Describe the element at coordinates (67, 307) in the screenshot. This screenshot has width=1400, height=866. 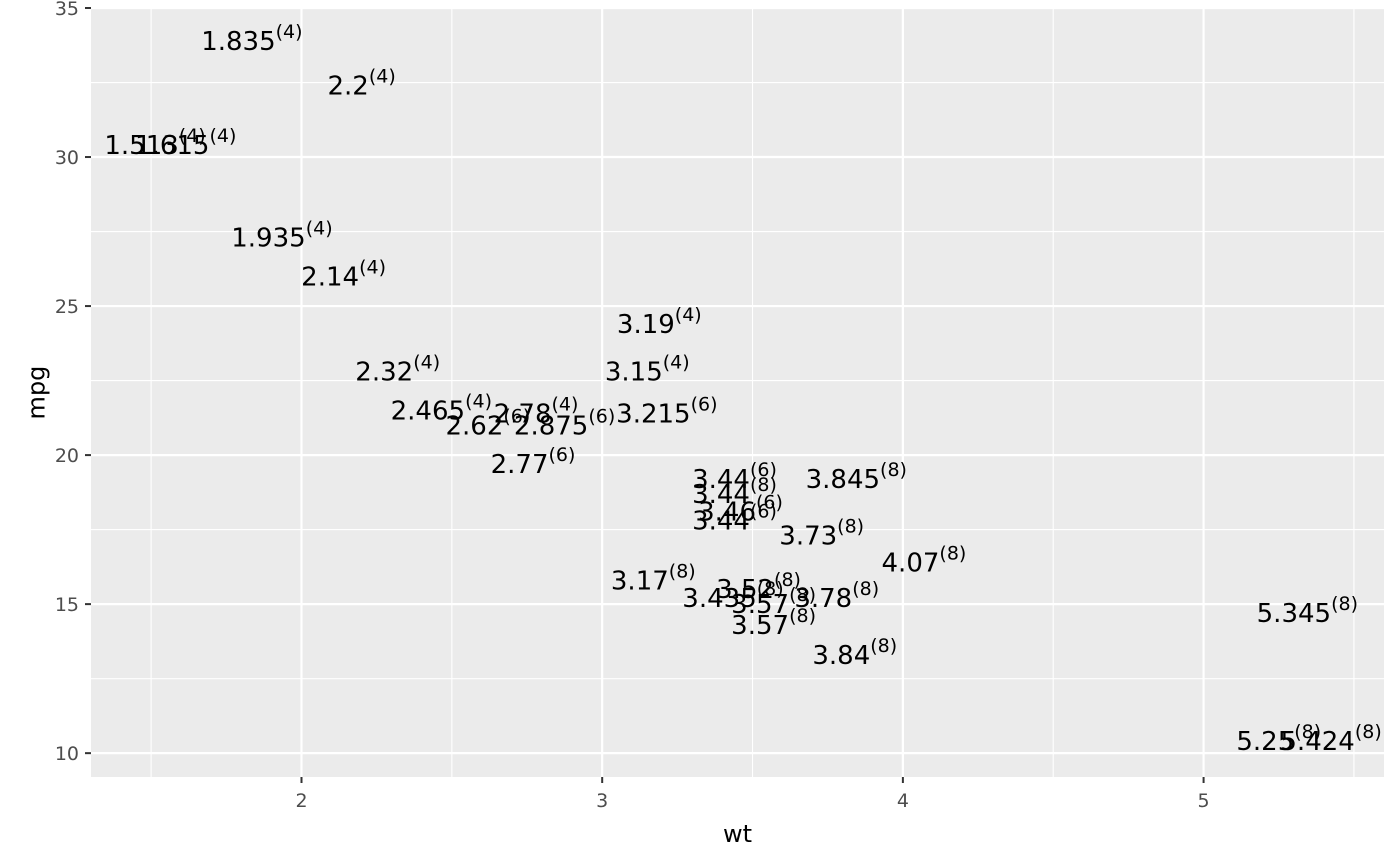
I see `y-tick-label: 25` at that location.